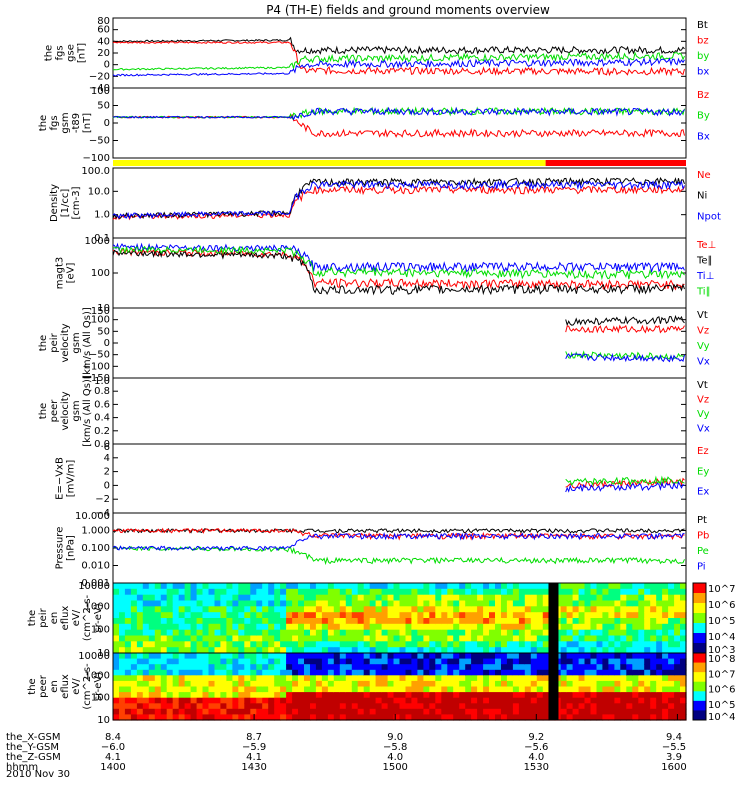  What do you see at coordinates (95, 566) in the screenshot?
I see `y-tick-label: 0.010` at bounding box center [95, 566].